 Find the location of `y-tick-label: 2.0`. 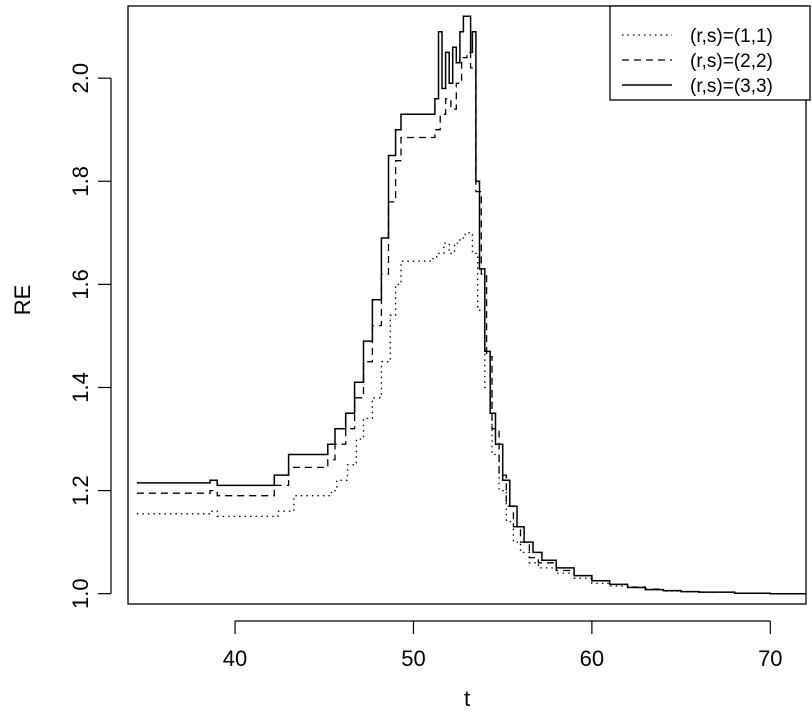

y-tick-label: 2.0 is located at coordinates (80, 78).